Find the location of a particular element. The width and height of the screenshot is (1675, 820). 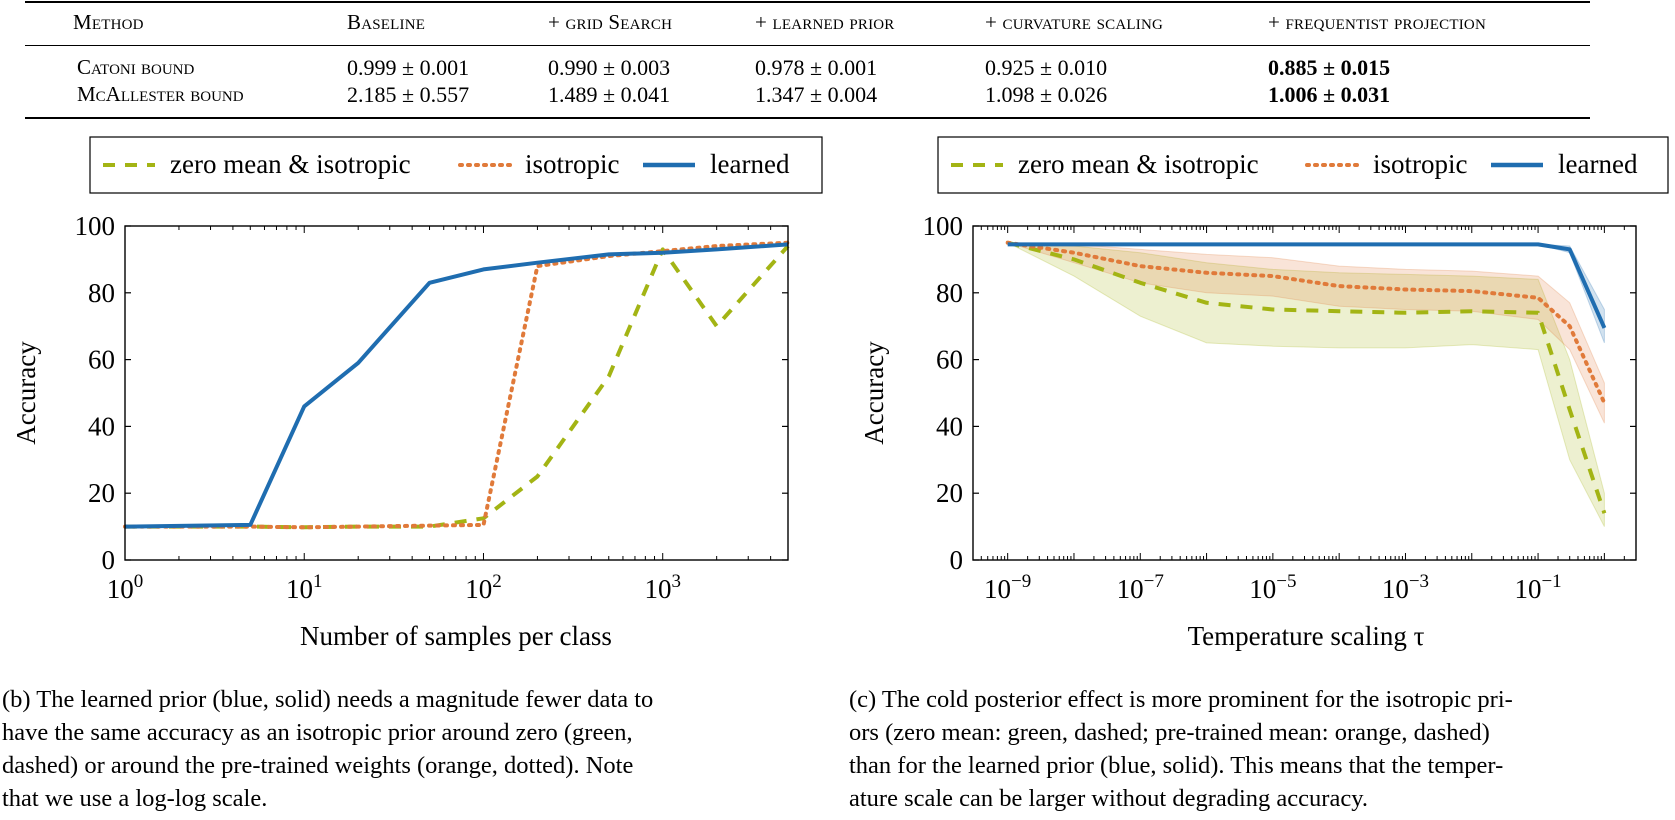

table-header-grid-search: + grid Search is located at coordinates (610, 22).